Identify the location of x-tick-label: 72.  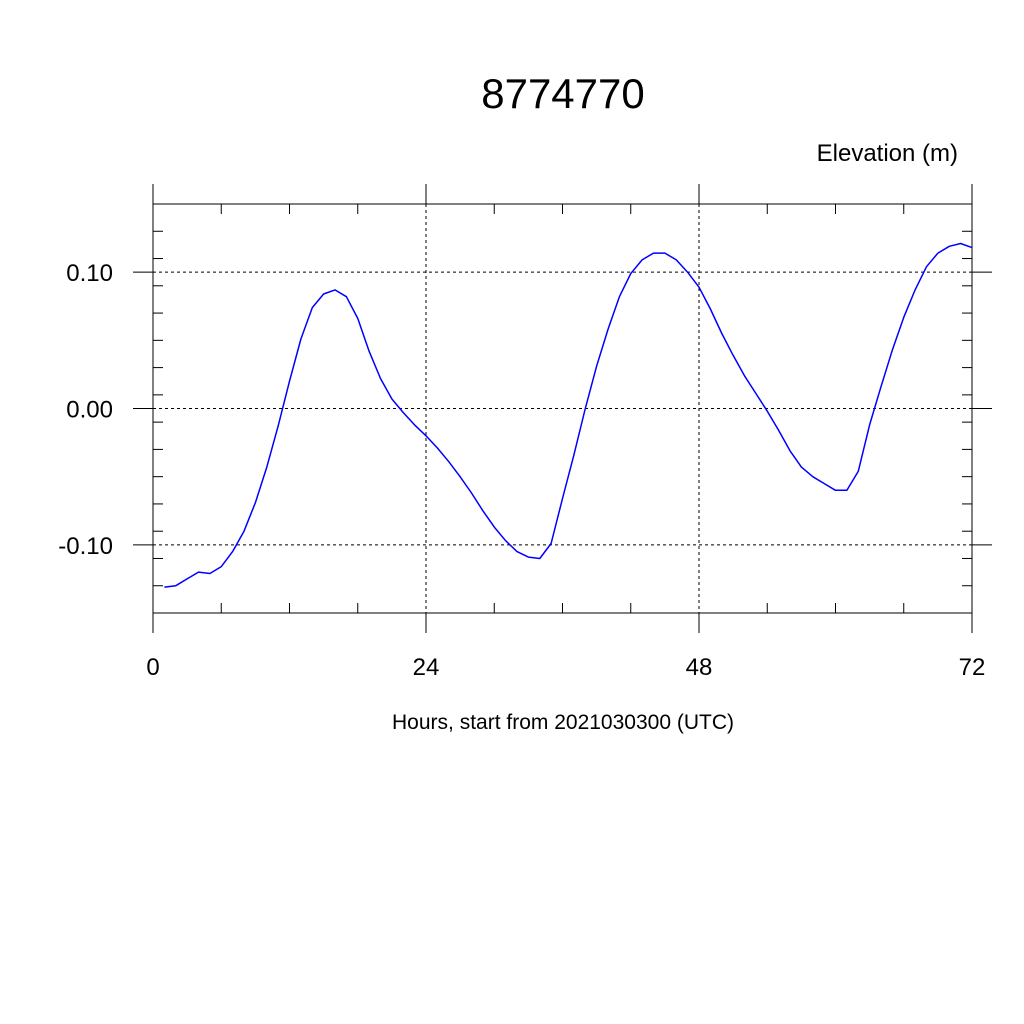
(972, 667).